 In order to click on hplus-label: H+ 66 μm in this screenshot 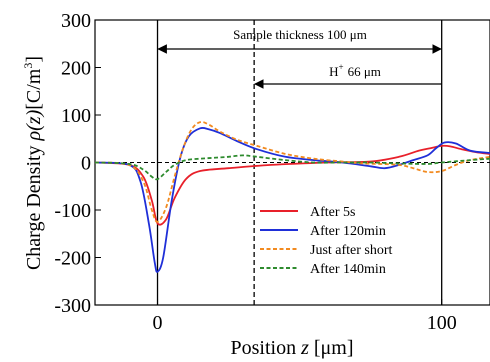, I will do `click(355, 70)`.